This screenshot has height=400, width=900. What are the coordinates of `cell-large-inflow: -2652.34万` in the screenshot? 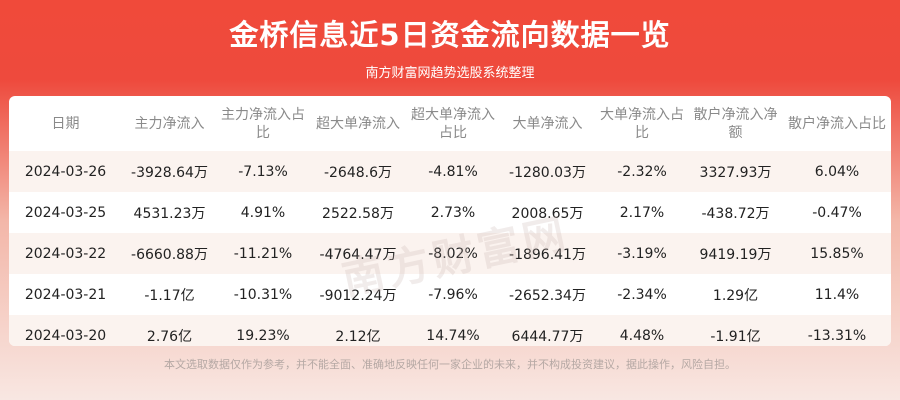 It's located at (547, 295).